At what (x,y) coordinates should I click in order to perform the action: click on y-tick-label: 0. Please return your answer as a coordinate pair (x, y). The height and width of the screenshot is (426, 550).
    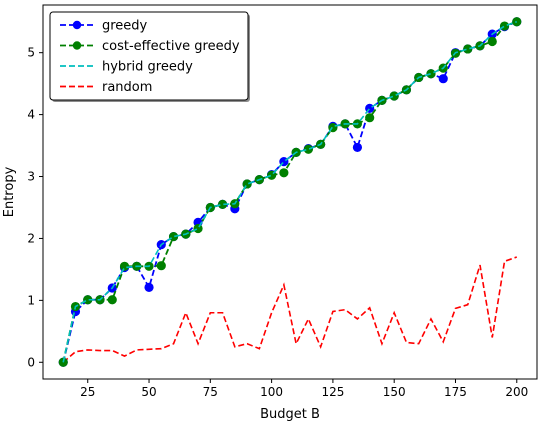
    Looking at the image, I should click on (31, 362).